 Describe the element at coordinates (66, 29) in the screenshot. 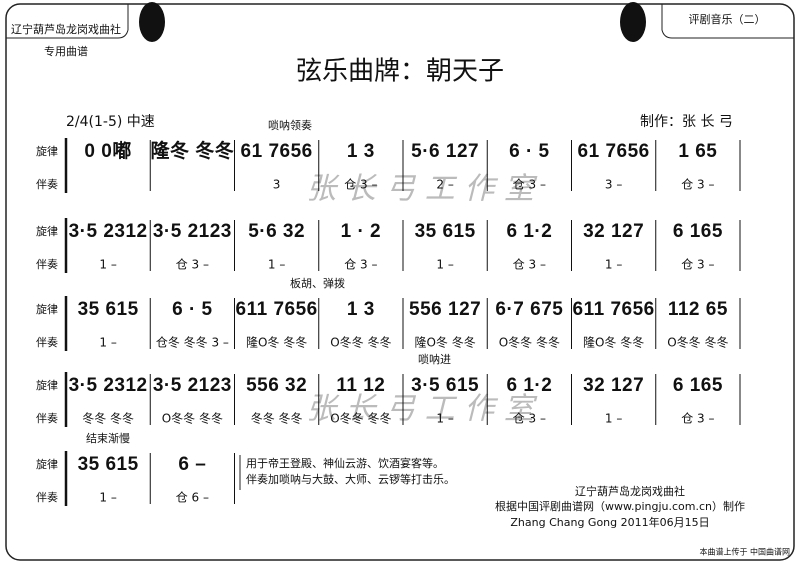

I see `society-label: 辽宁葫芦岛龙岗戏曲社` at that location.